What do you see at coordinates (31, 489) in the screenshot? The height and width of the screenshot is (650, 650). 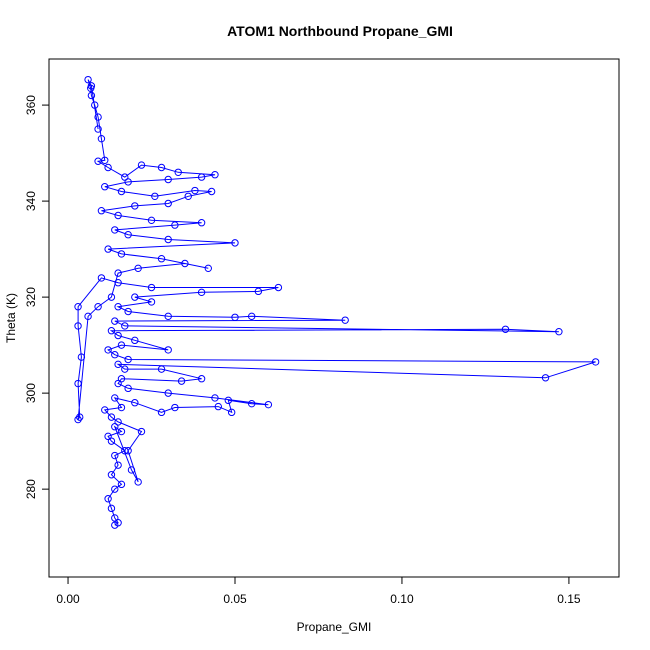 I see `y-tick-label: 280` at bounding box center [31, 489].